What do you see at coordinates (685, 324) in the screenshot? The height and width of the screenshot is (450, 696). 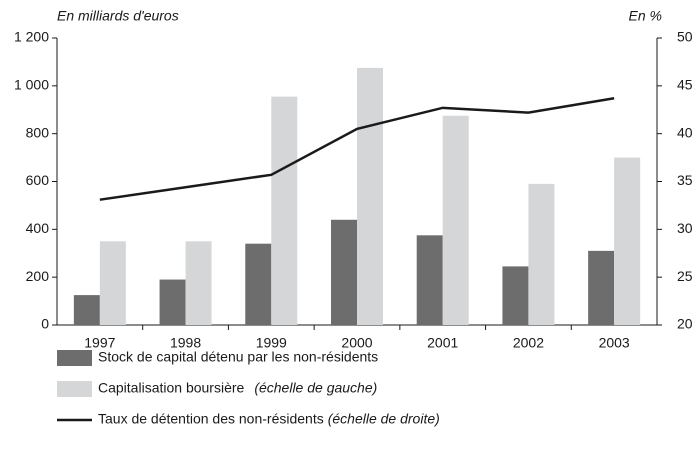 I see `y2-tick-label: 20` at bounding box center [685, 324].